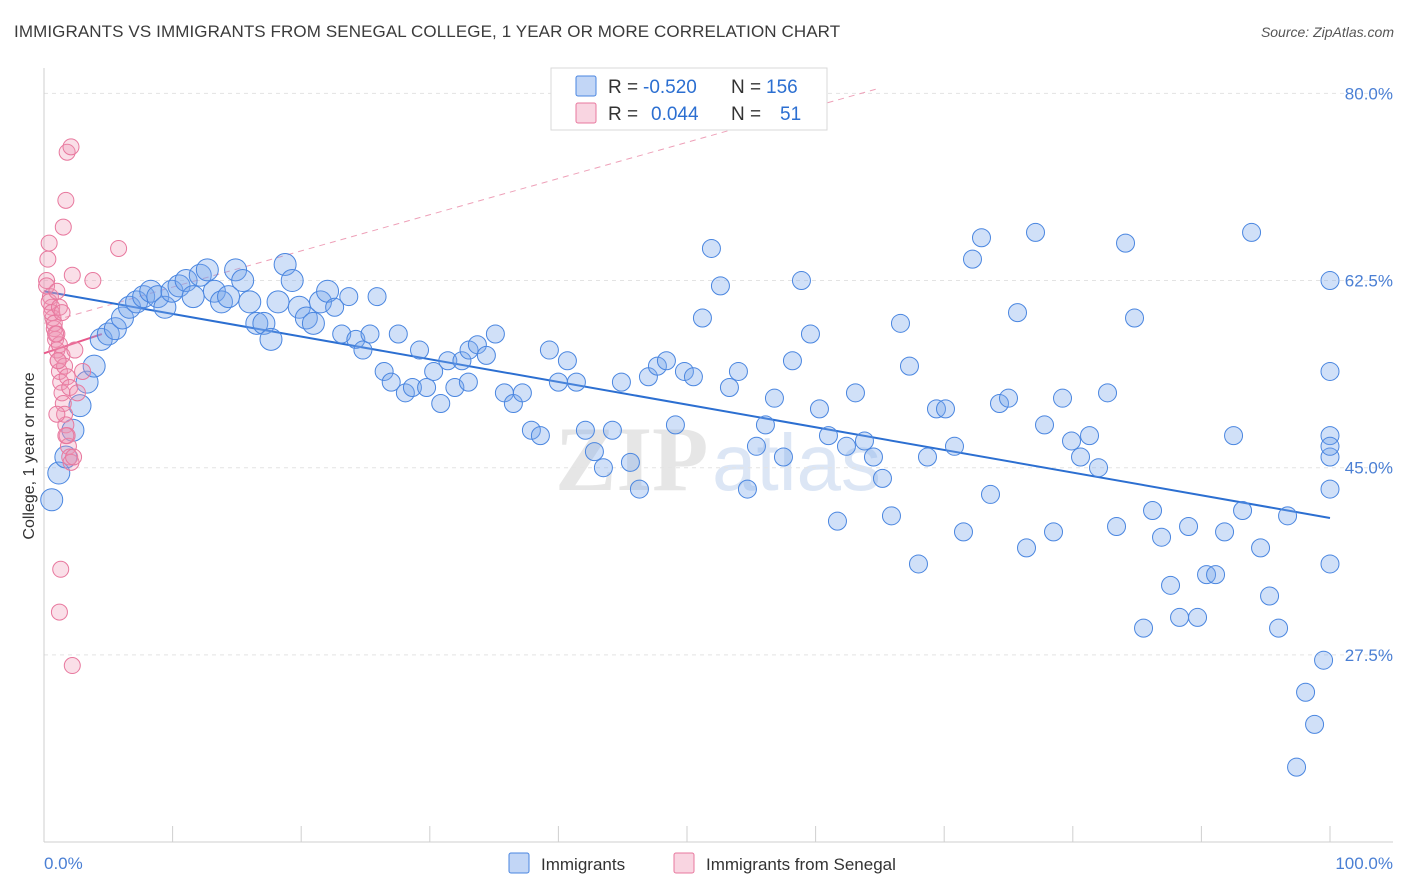 The image size is (1406, 892). Describe the element at coordinates (586, 113) in the screenshot. I see `legend-swatch-pink` at that location.